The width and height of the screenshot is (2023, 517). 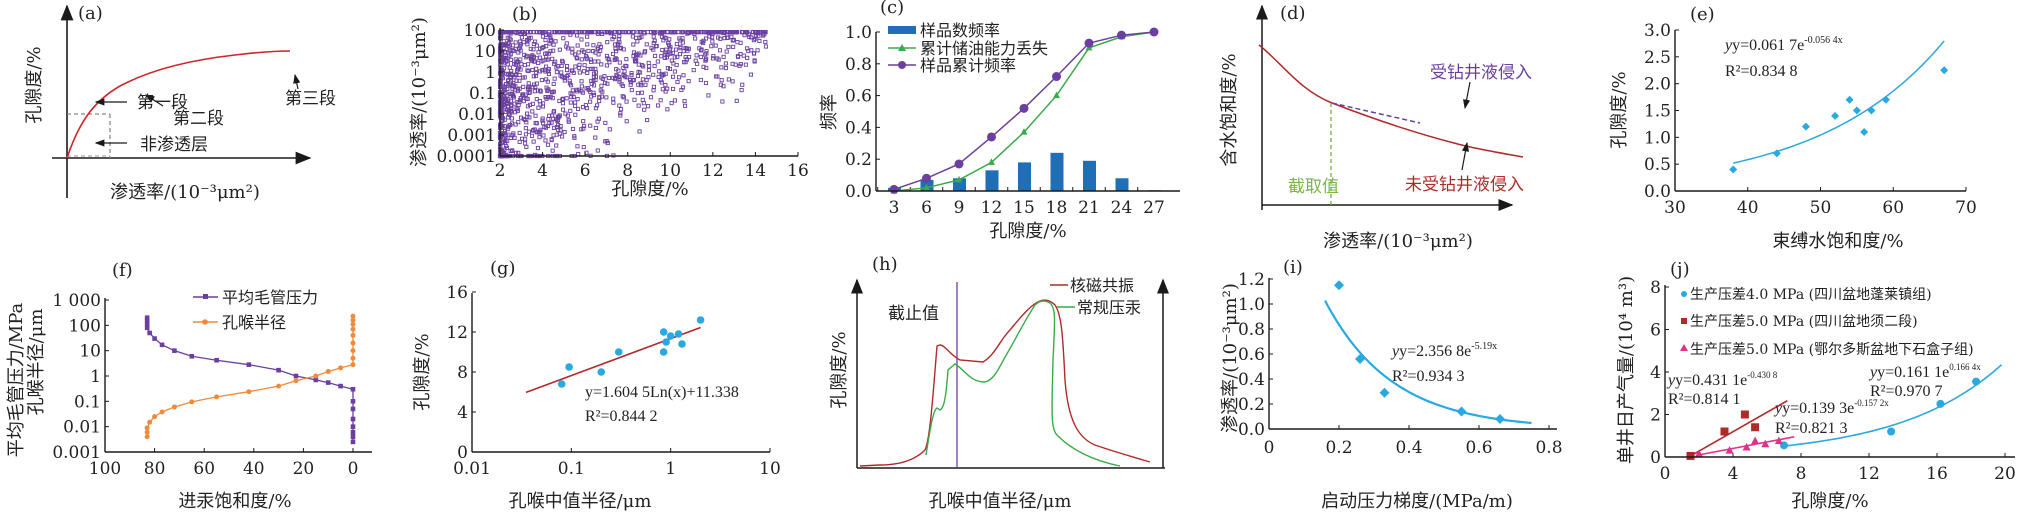 What do you see at coordinates (1313, 187) in the screenshot?
I see `label-cutoff: 截取值` at bounding box center [1313, 187].